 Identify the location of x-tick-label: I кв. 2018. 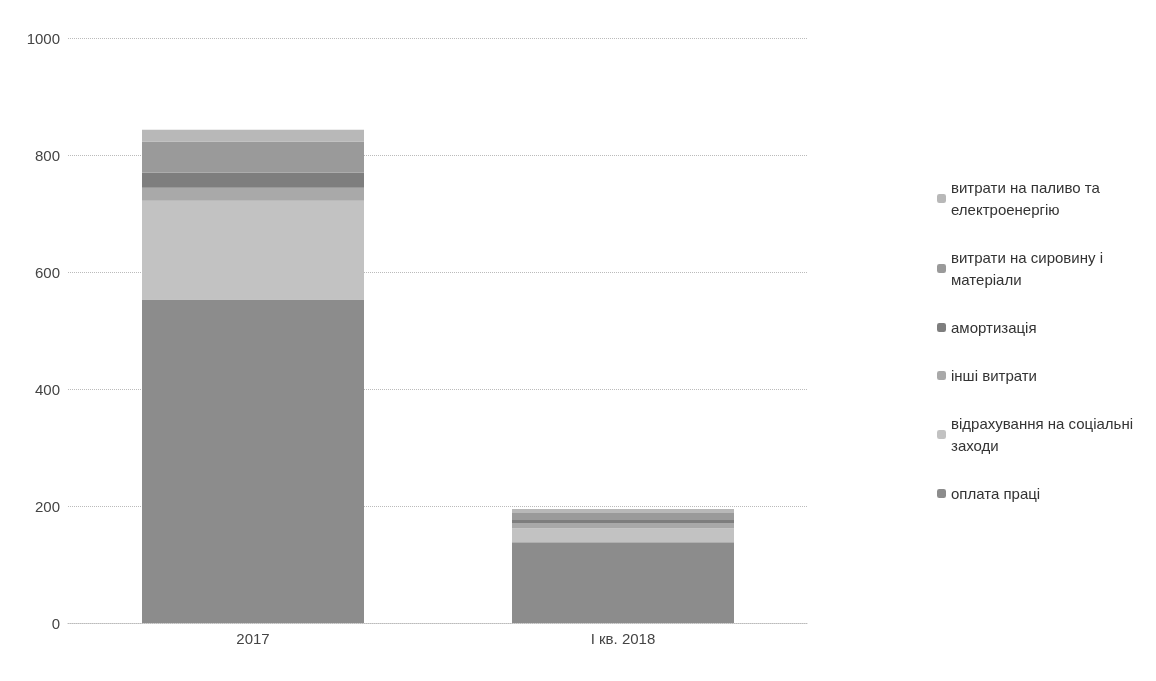
(623, 638).